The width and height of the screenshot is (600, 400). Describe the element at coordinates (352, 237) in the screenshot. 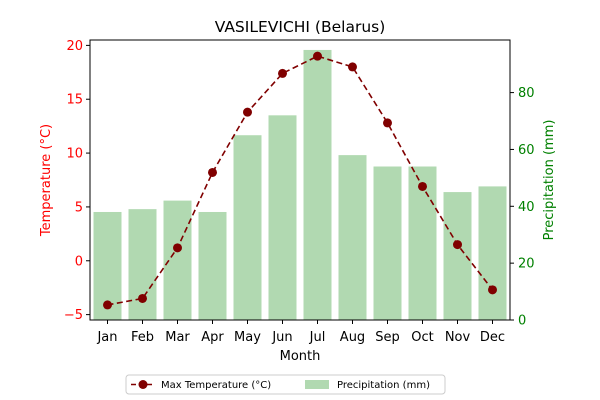

I see `precip-bar-aug` at that location.